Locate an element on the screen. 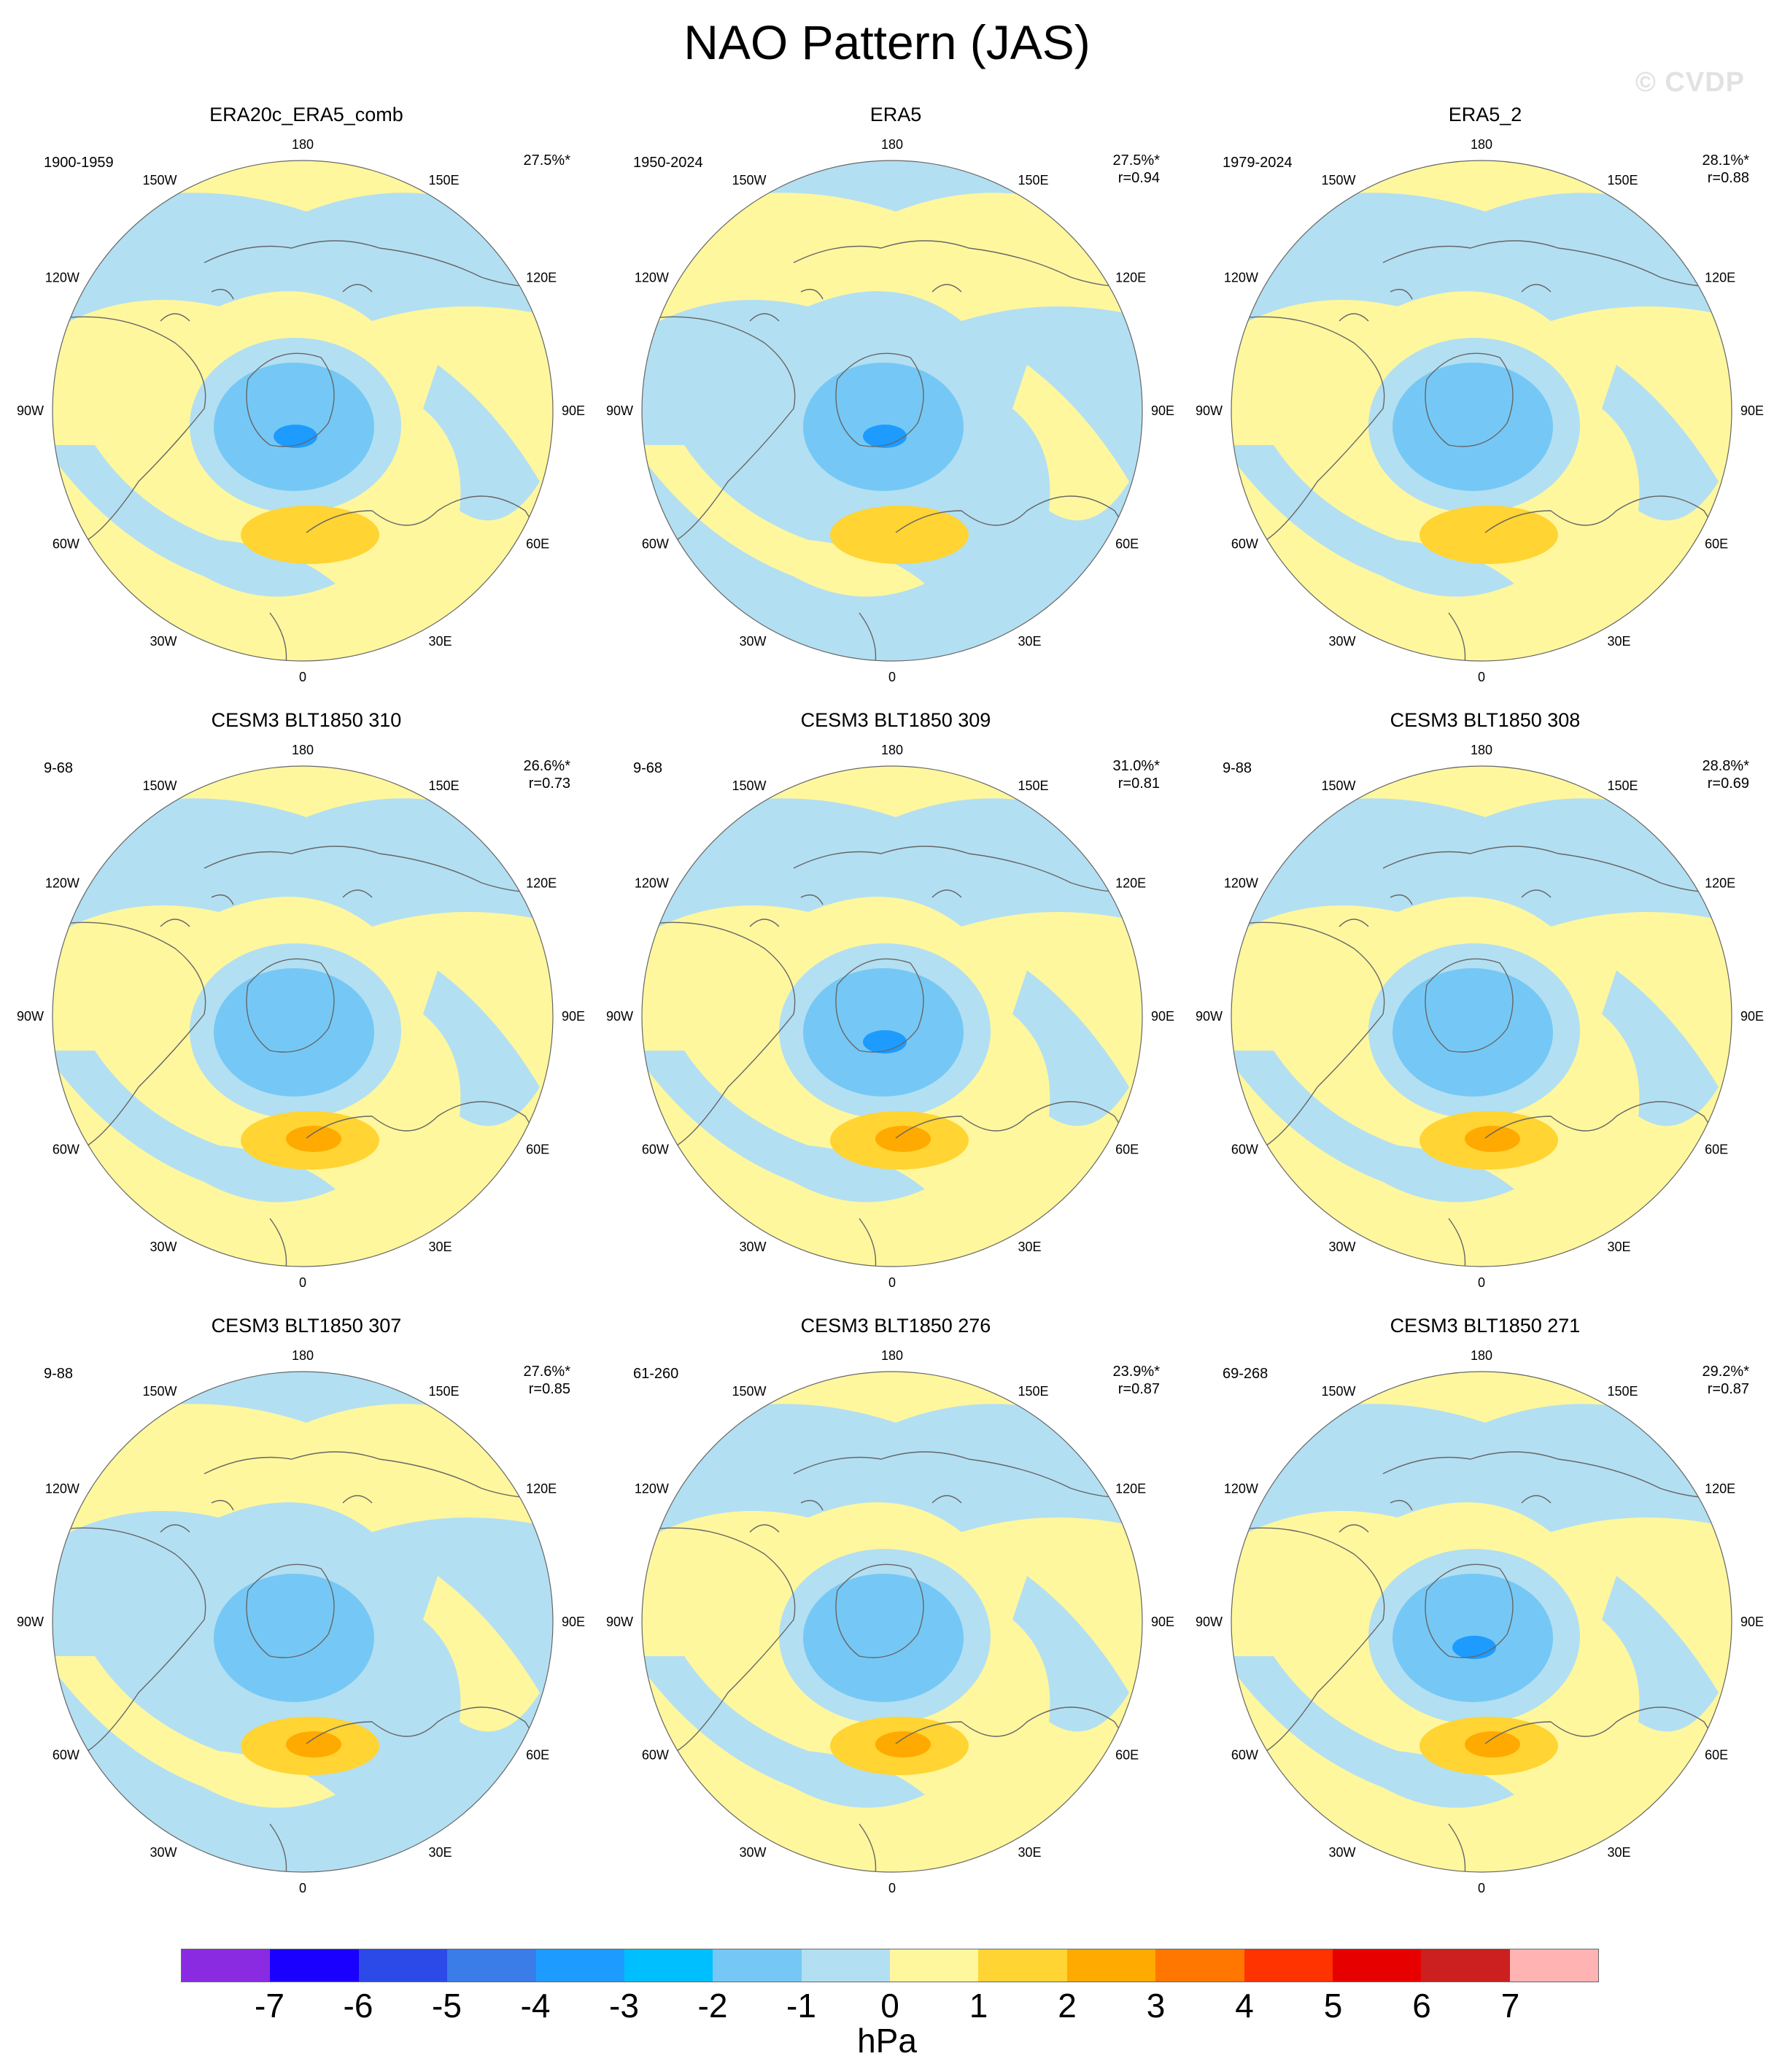  panel-period: 61-260 is located at coordinates (656, 1374).